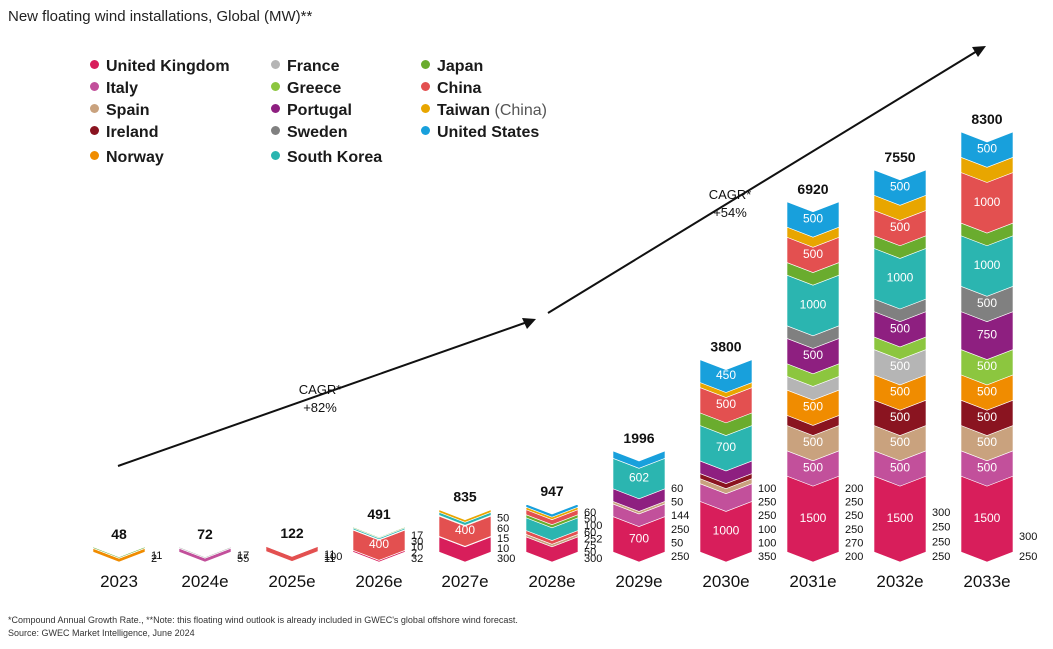  What do you see at coordinates (503, 539) in the screenshot?
I see `side-value-label: 15` at bounding box center [503, 539].